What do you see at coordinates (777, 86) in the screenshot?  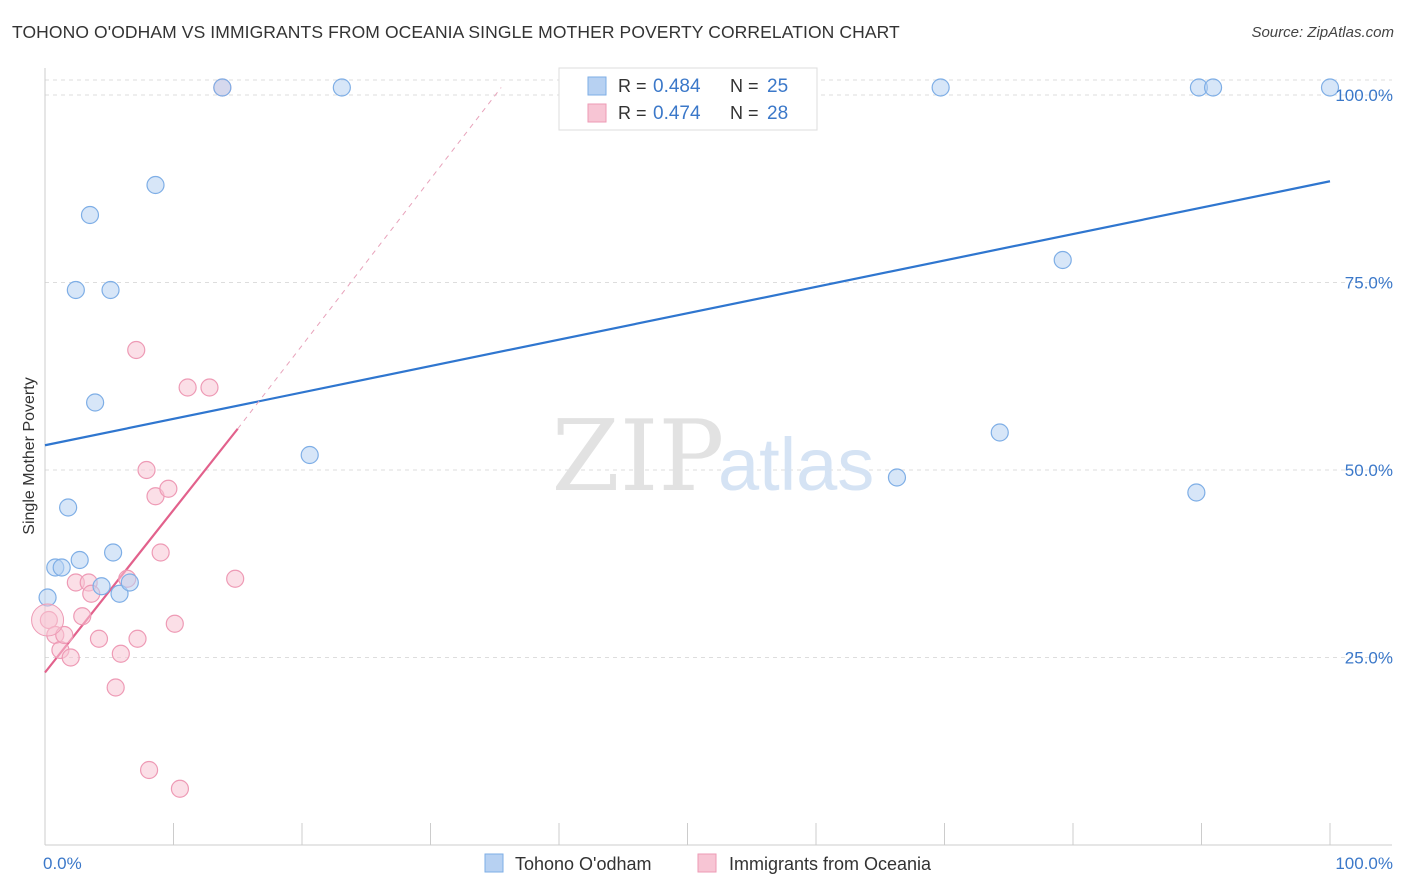 I see `legend-n-value: 25` at bounding box center [777, 86].